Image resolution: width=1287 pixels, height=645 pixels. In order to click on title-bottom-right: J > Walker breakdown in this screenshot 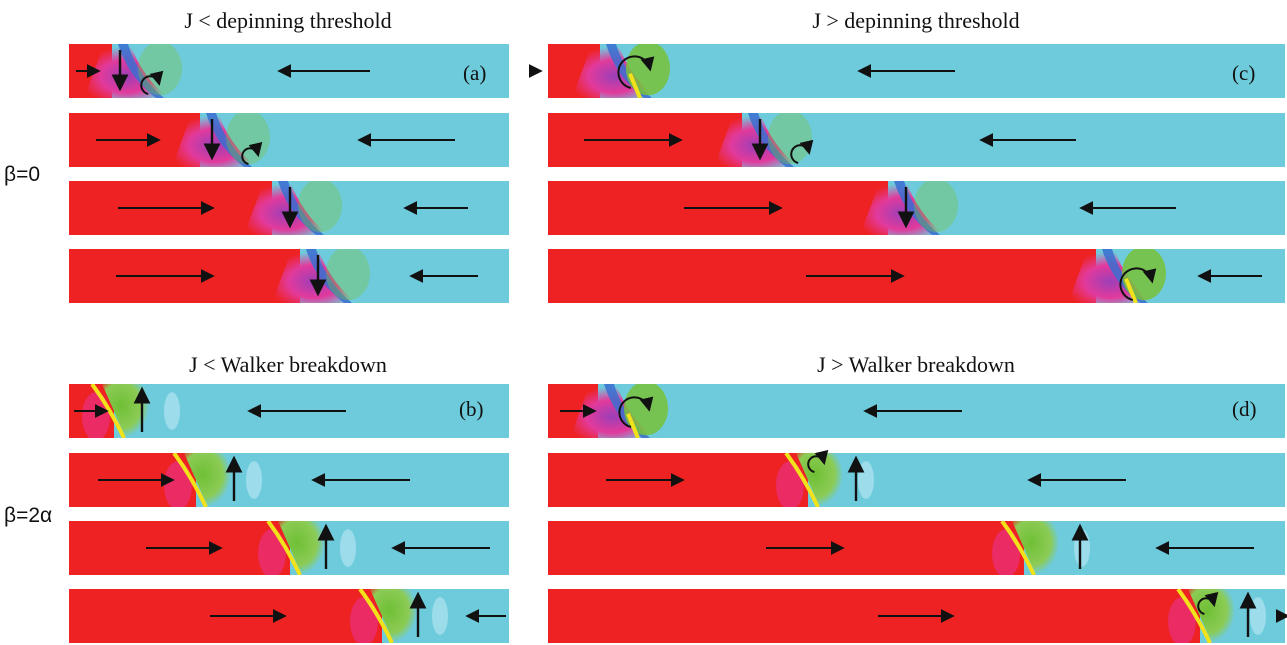, I will do `click(916, 364)`.